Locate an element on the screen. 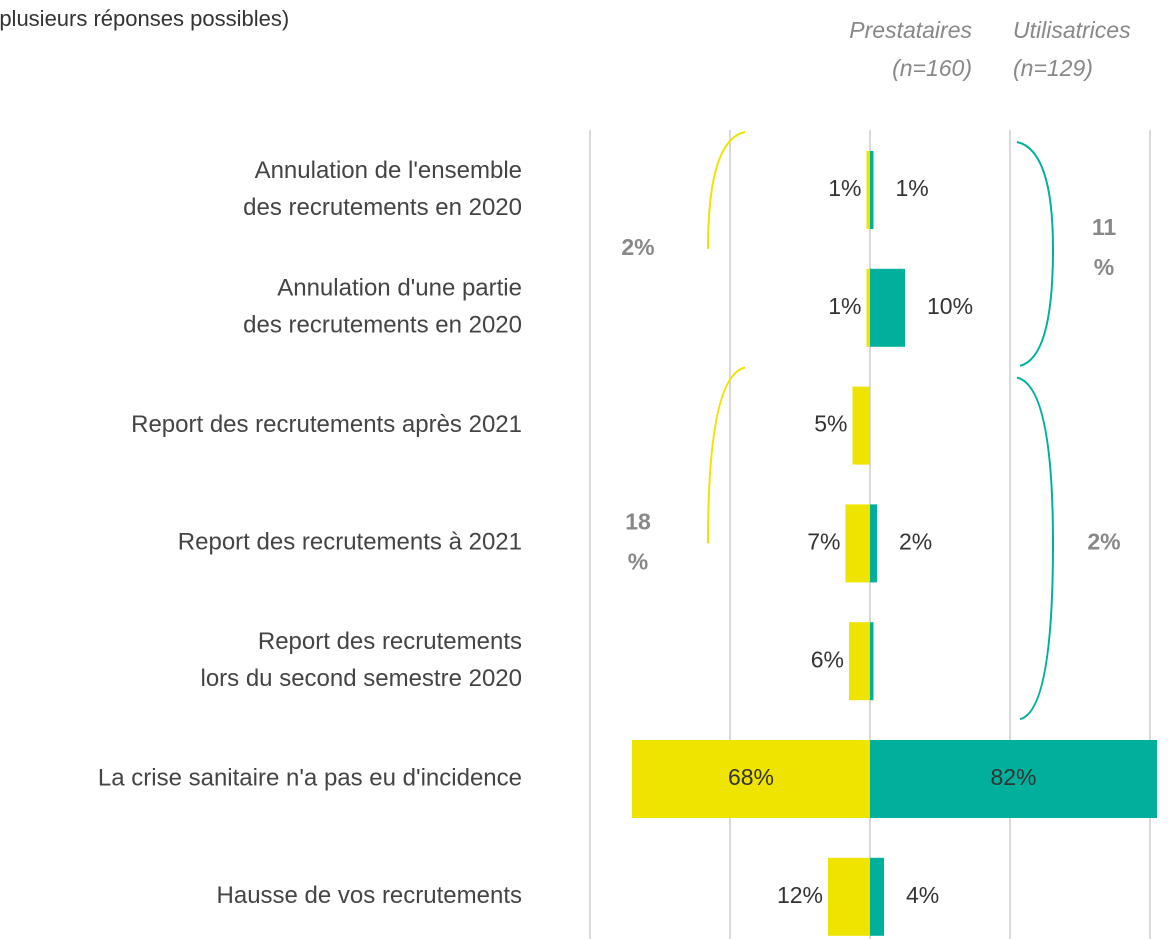 The image size is (1168, 939). category-label: Report des recrutements is located at coordinates (390, 641).